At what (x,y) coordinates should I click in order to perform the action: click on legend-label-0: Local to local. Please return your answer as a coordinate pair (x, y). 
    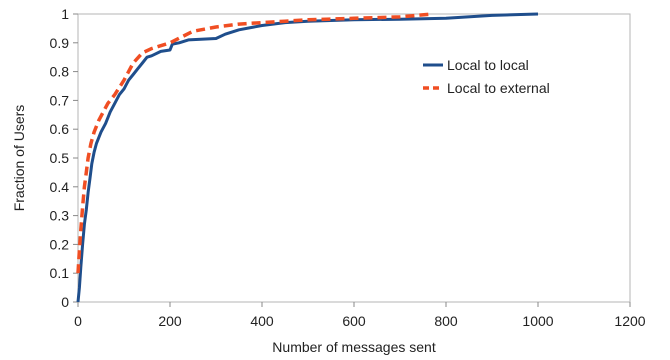
    Looking at the image, I should click on (488, 65).